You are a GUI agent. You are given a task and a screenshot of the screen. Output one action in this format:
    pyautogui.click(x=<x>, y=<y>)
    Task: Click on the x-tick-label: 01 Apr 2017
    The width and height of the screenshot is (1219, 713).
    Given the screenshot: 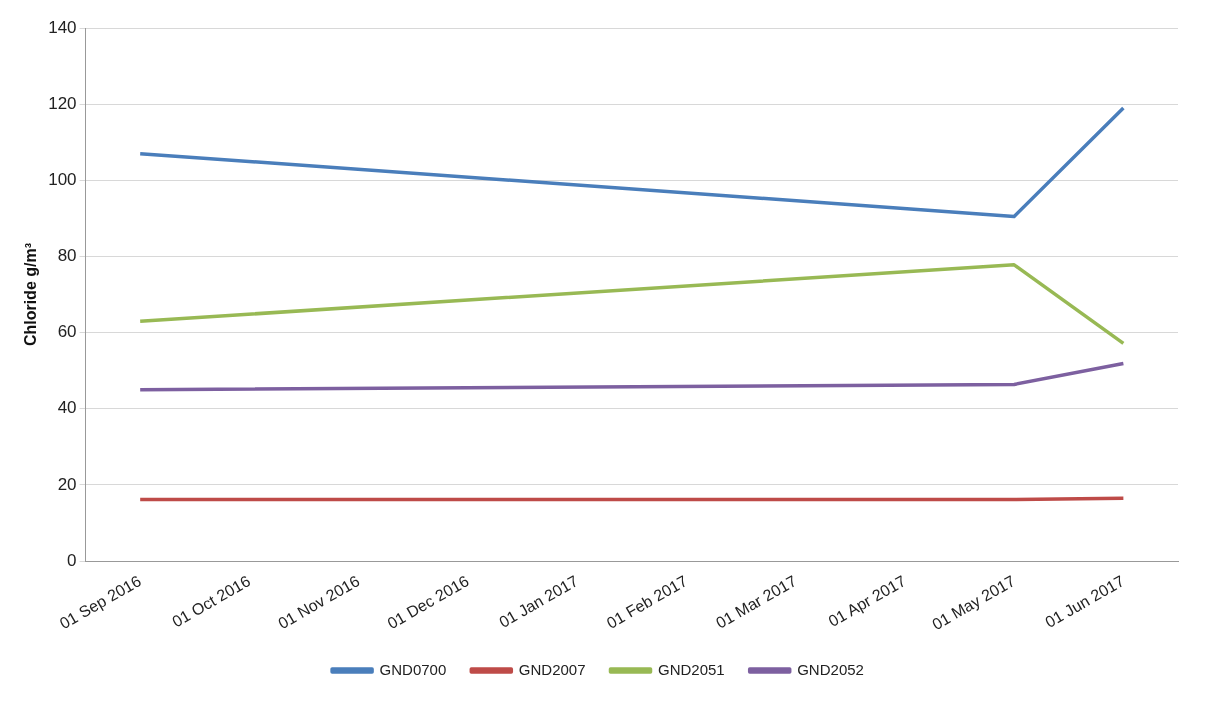 What is the action you would take?
    pyautogui.click(x=867, y=601)
    